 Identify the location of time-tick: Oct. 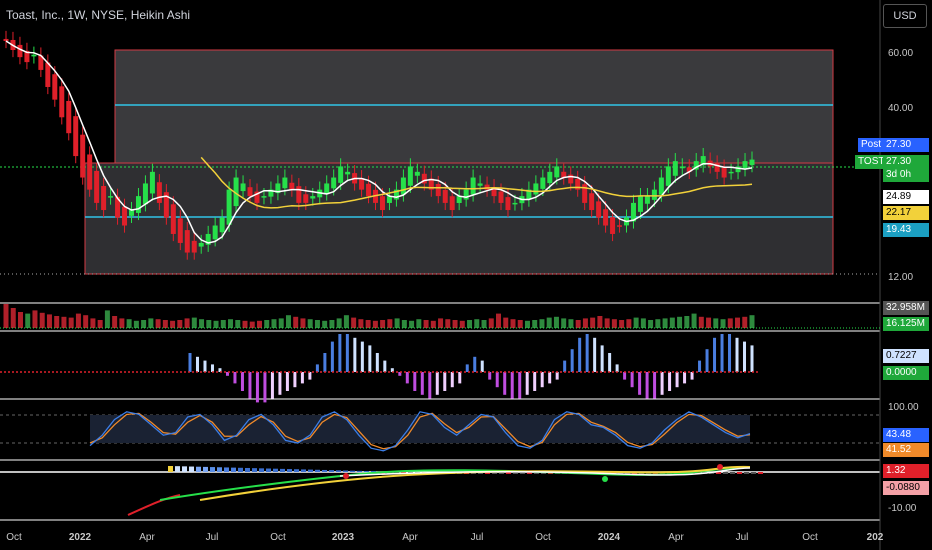
(278, 537).